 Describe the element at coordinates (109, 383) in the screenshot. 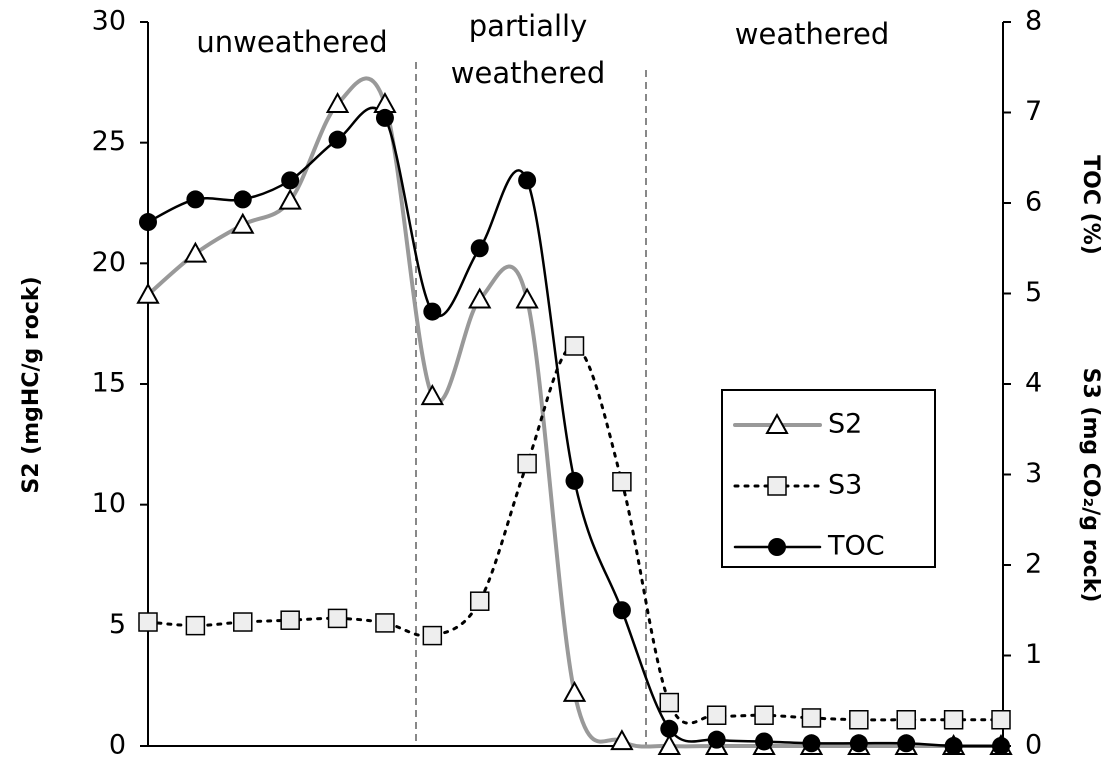

I see `y-tick-label: 15` at that location.